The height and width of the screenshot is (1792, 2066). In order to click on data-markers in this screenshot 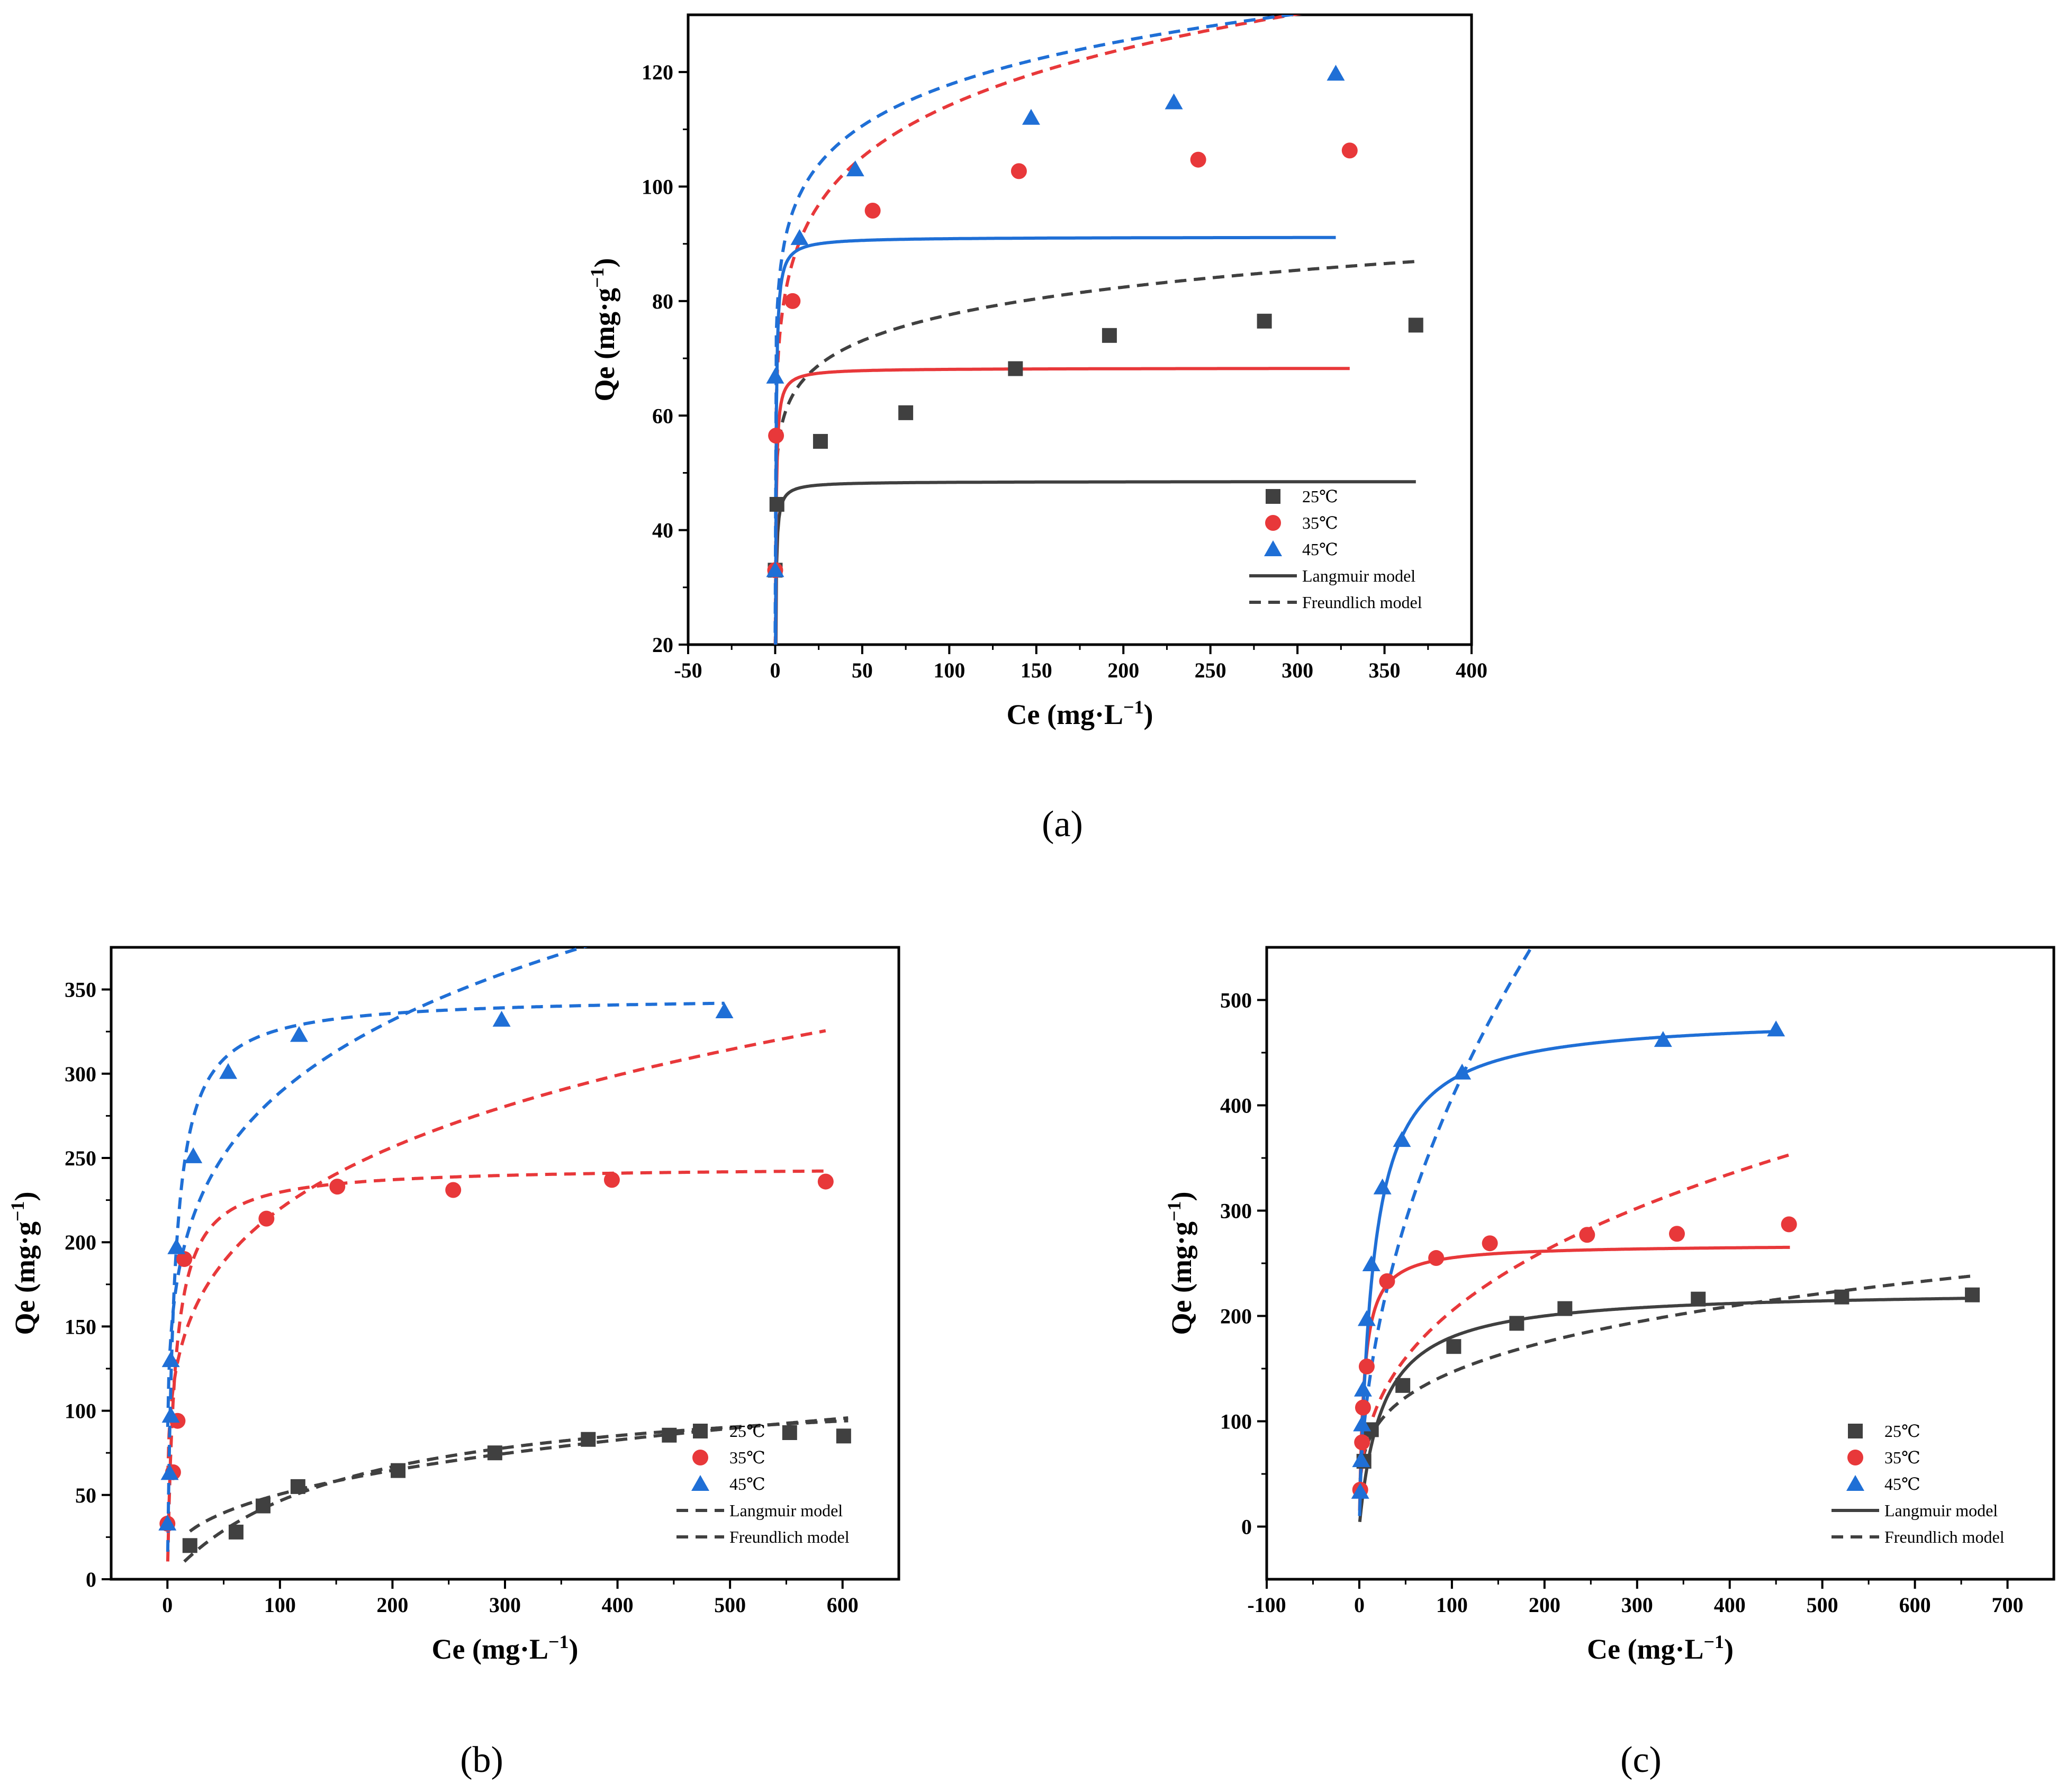, I will do `click(1665, 1259)`.